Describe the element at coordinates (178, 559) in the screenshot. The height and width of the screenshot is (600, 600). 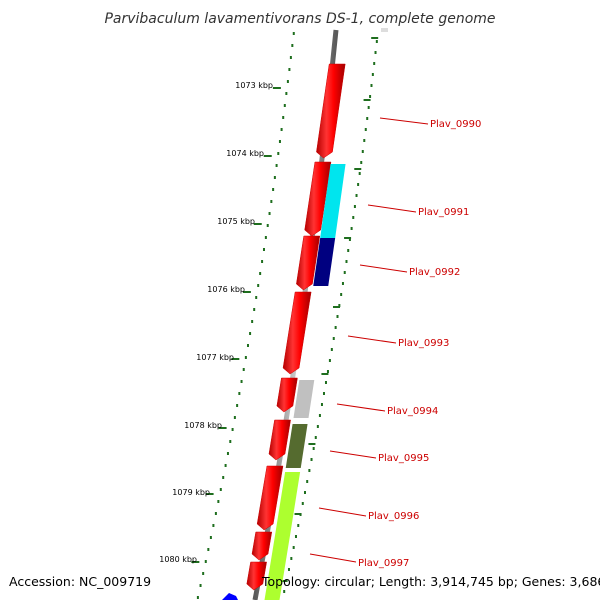
I see `tick-label-1080: 1080 kbp` at that location.